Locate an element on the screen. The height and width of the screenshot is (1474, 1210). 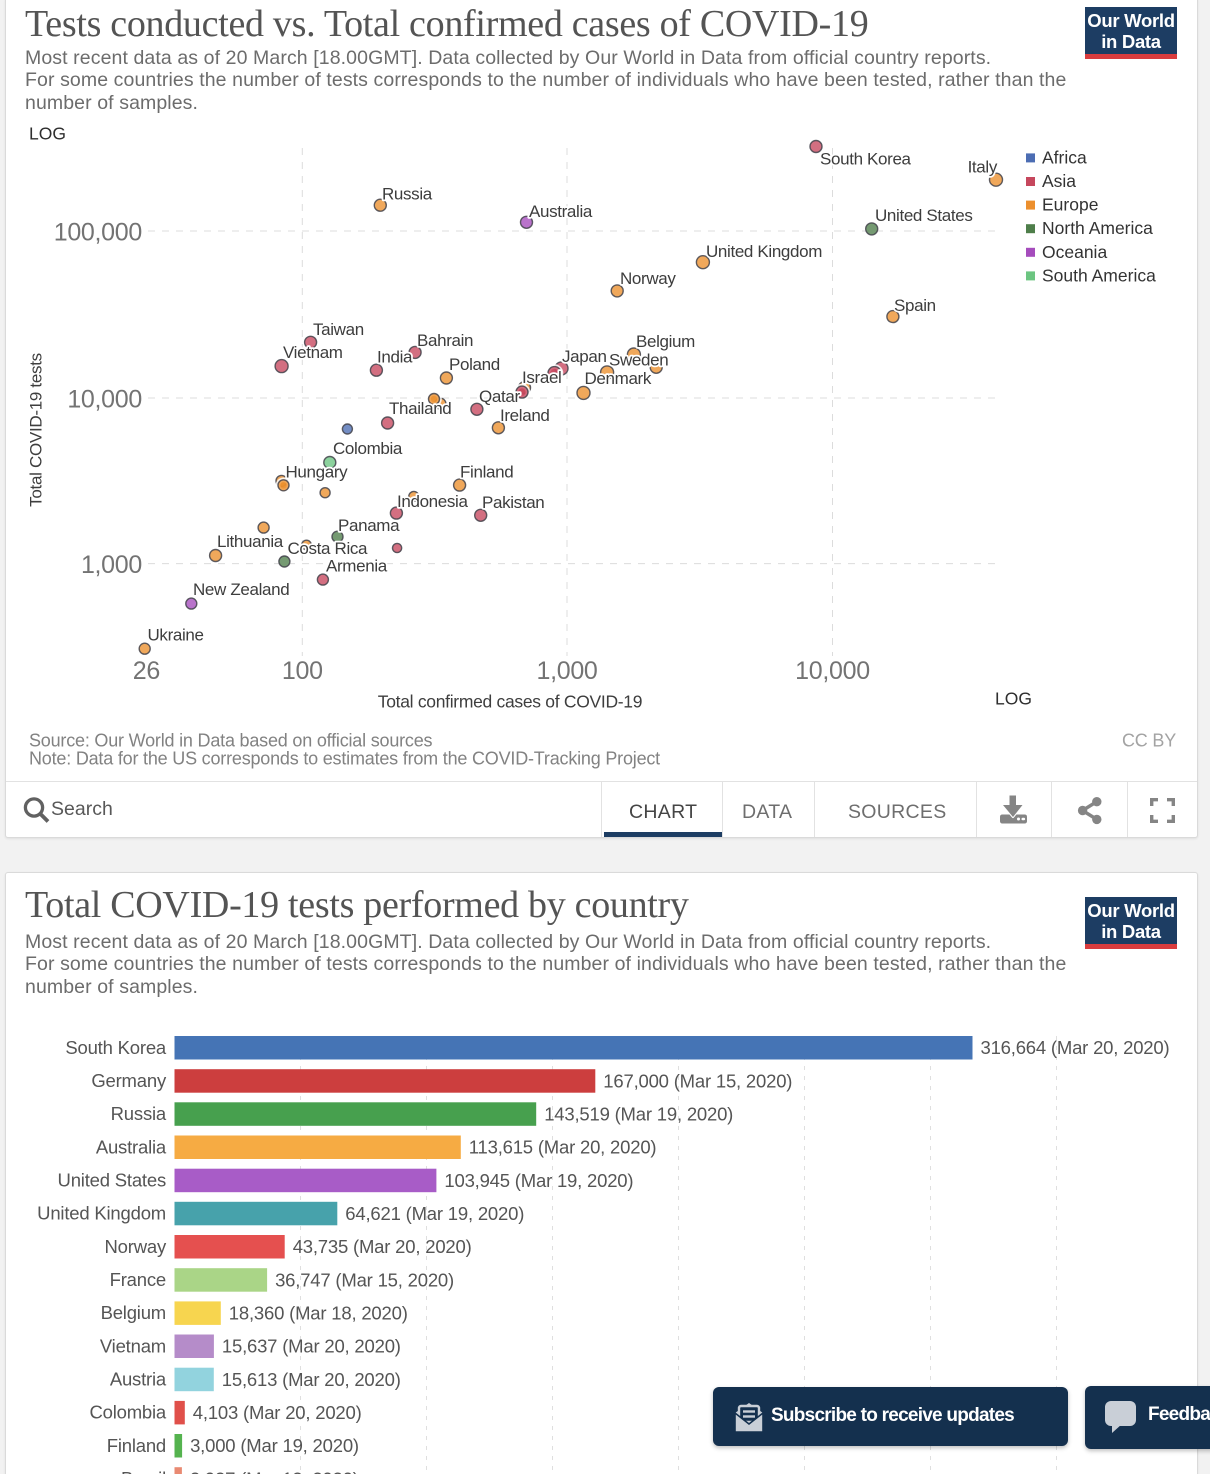
svg-text: 103,945 (Mar 19, 2020) is located at coordinates (538, 1180).